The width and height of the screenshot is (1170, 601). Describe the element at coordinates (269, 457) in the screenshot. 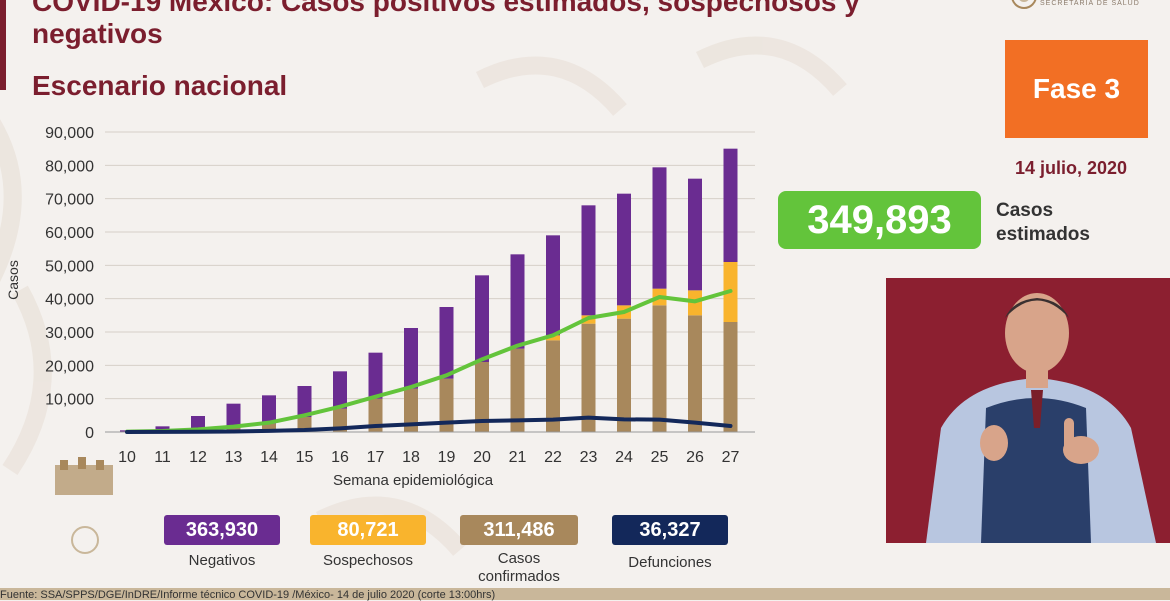

I see `x-tick-label: 14` at that location.